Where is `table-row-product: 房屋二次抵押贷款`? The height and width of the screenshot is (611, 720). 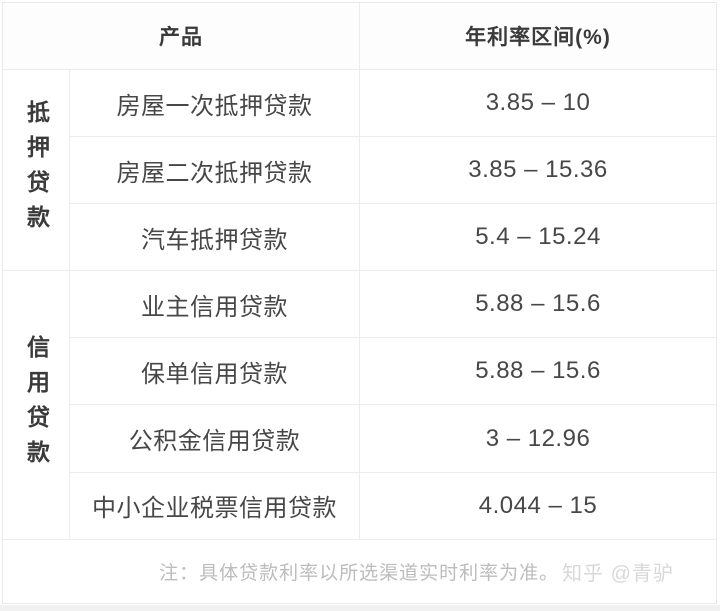
table-row-product: 房屋二次抵押贷款 is located at coordinates (215, 171).